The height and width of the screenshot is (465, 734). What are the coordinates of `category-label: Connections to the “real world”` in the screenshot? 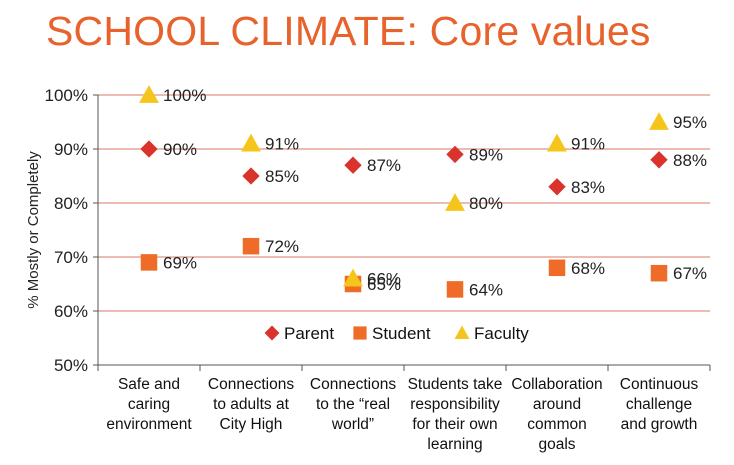 It's located at (353, 404).